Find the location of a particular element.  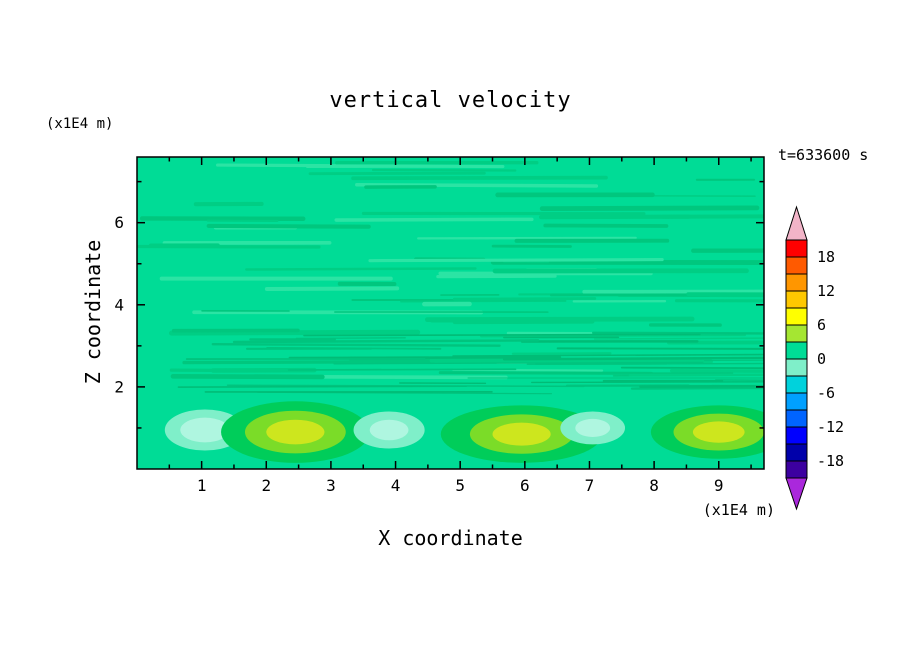

x-axis-unit: (x1E4 m) is located at coordinates (738, 510).